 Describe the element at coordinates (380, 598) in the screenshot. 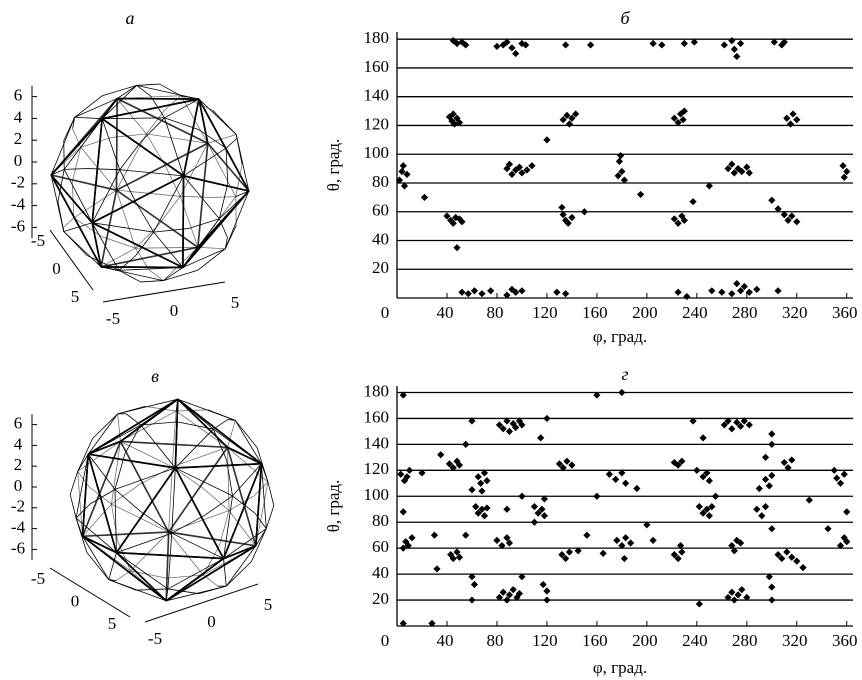

I see `y-tick-label: 20` at that location.